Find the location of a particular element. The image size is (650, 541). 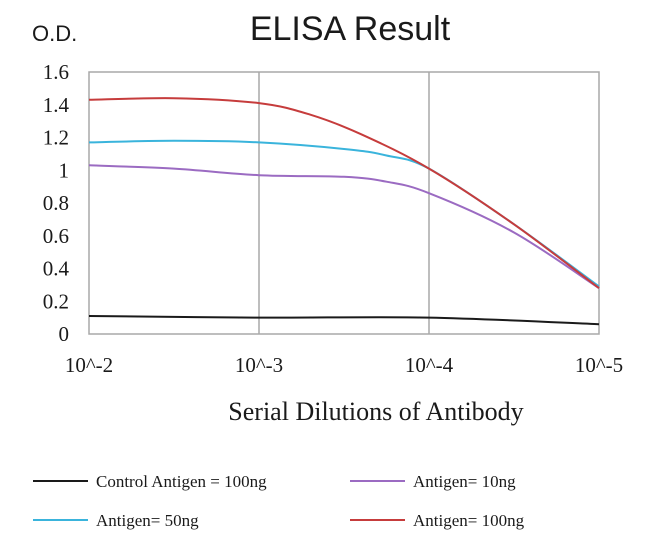

x-tick-label: 10^-2 is located at coordinates (89, 365).